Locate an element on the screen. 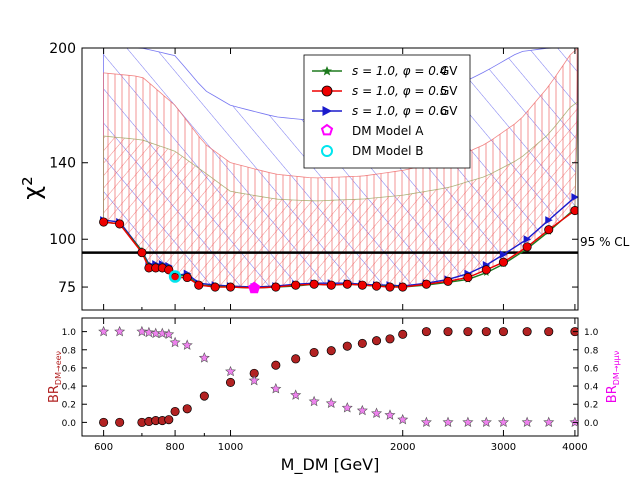 Image resolution: width=640 pixels, height=480 pixels. br-e-tick-label: 0.8 is located at coordinates (69, 351).